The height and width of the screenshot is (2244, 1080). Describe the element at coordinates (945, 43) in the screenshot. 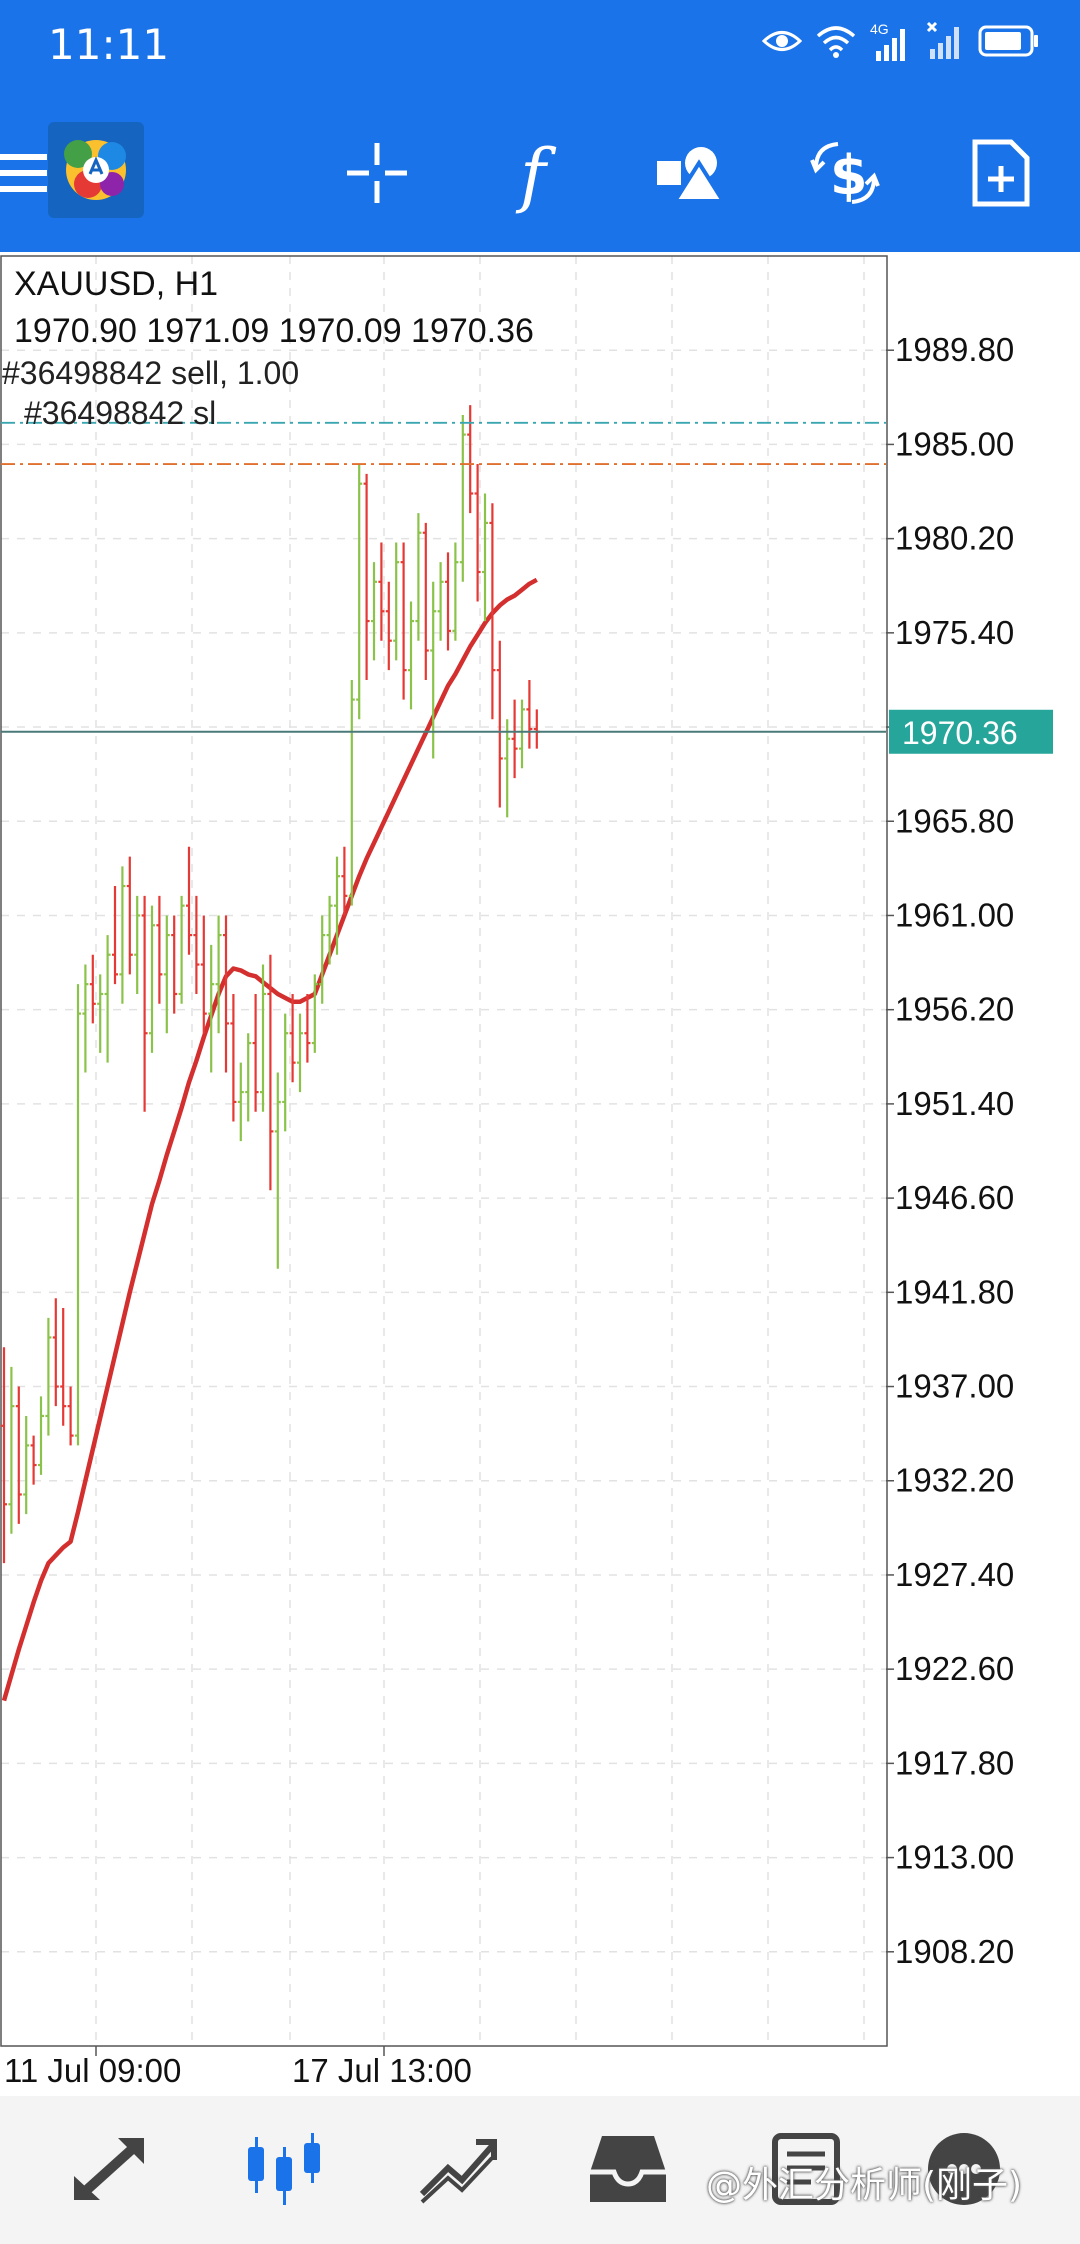

I see `signal-icon` at that location.